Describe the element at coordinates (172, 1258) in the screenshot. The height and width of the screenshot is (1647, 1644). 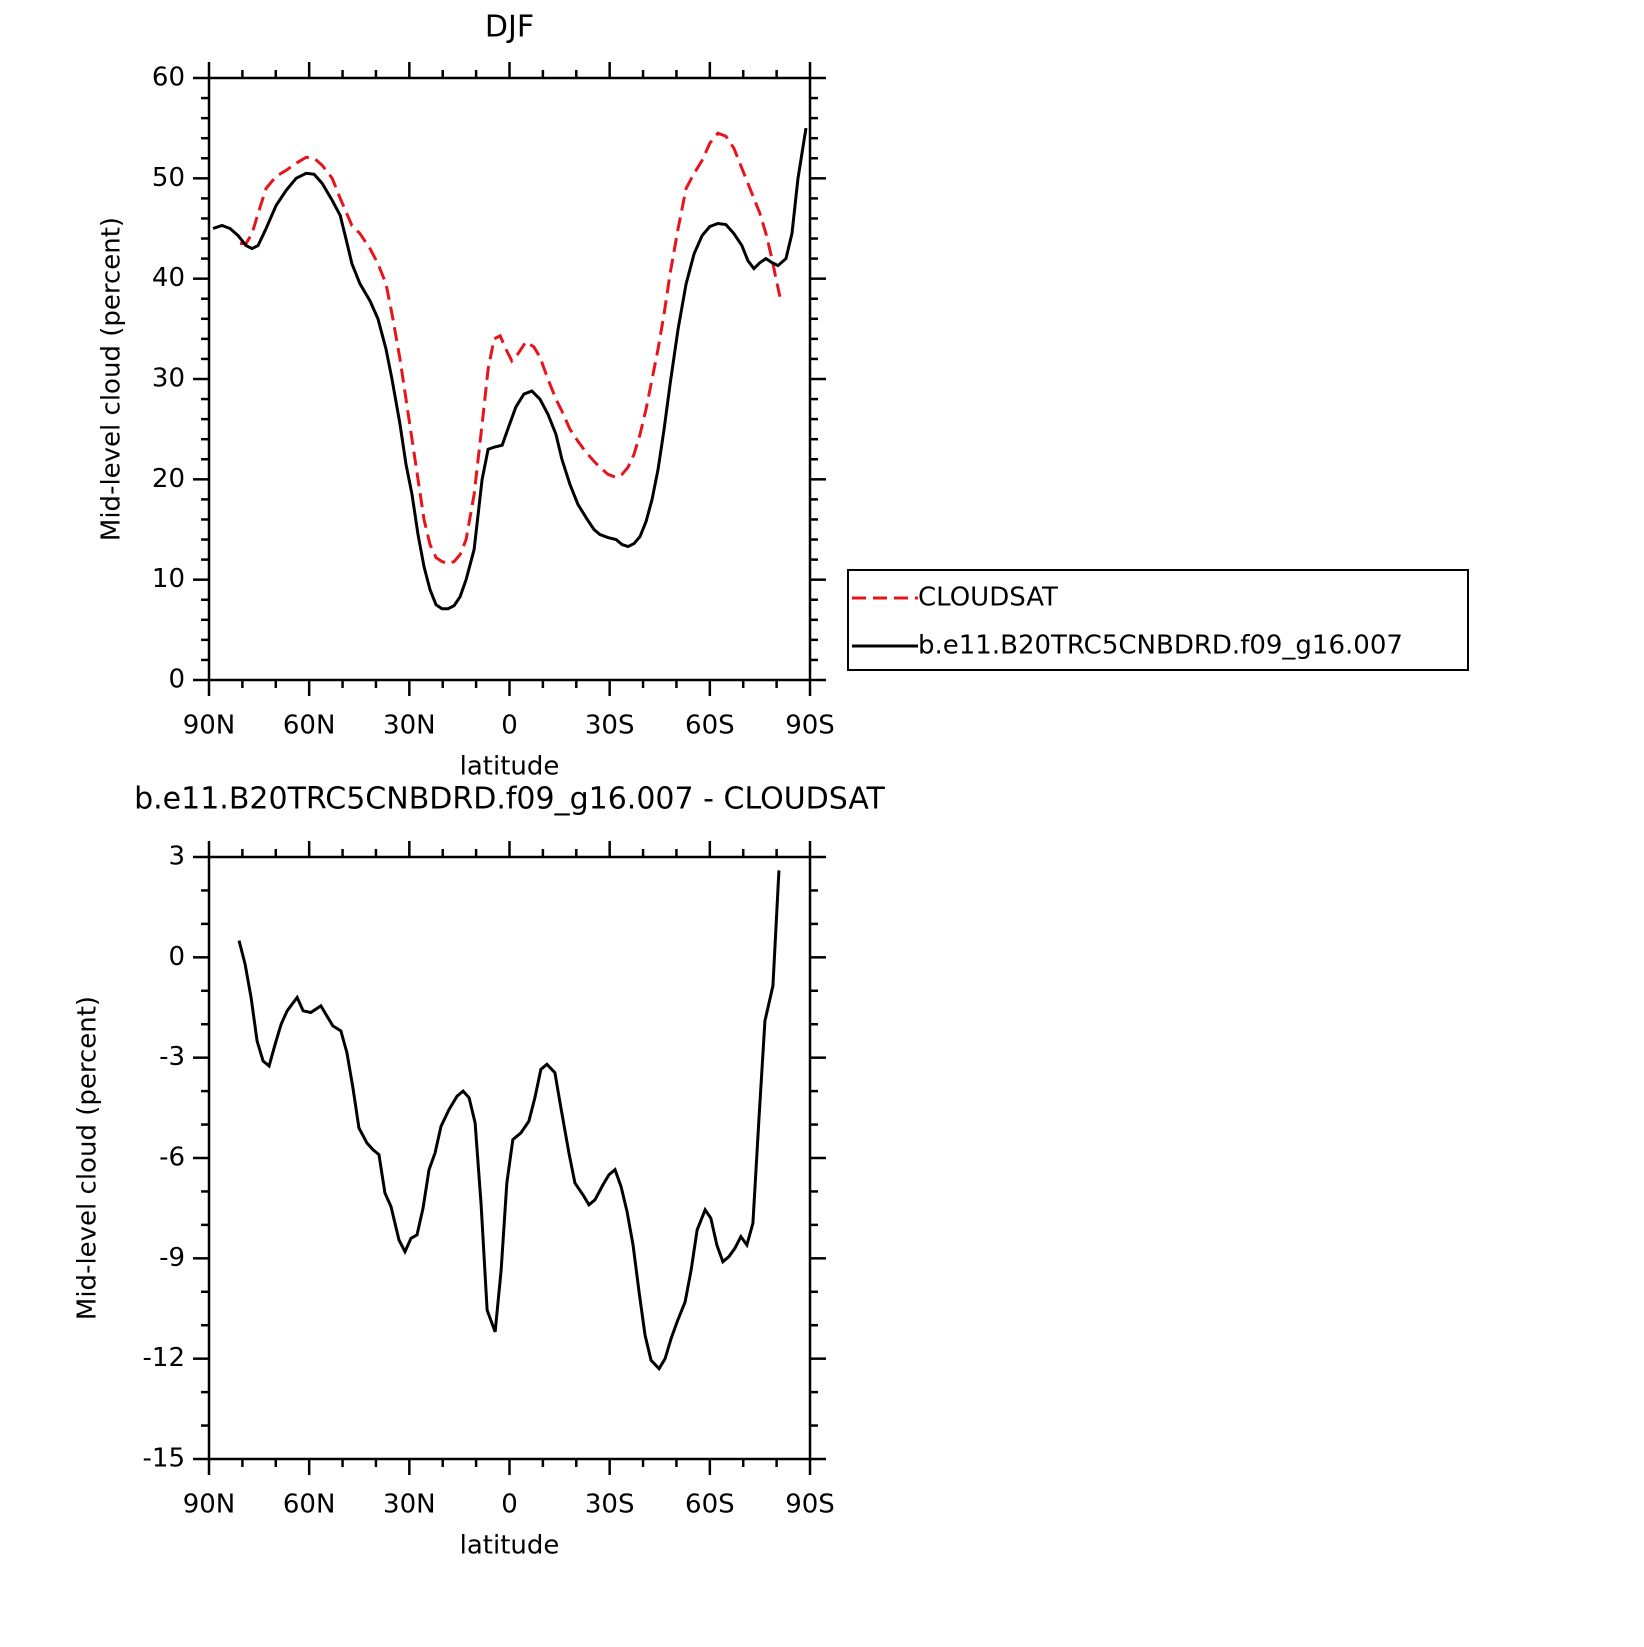
I see `y-tick-label: -9` at that location.